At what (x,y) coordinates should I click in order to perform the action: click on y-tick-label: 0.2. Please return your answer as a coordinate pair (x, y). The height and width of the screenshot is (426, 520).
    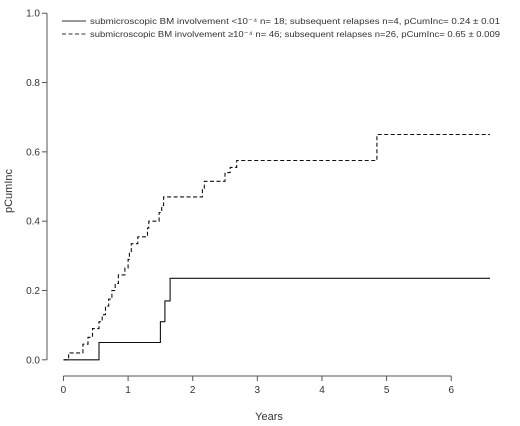
    Looking at the image, I should click on (33, 291).